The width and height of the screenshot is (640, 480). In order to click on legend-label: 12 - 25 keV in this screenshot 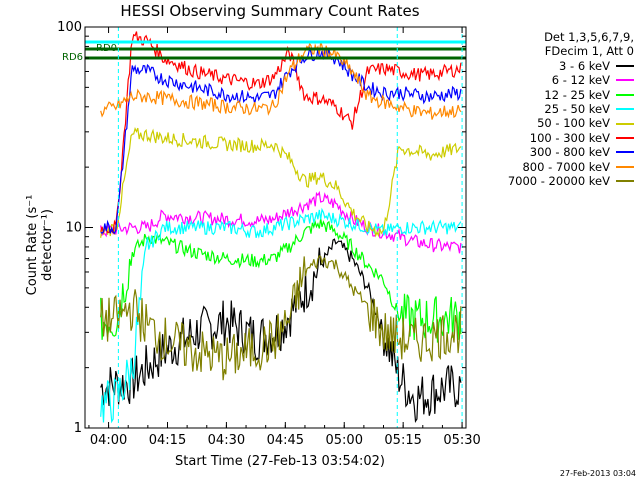, I will do `click(577, 94)`.